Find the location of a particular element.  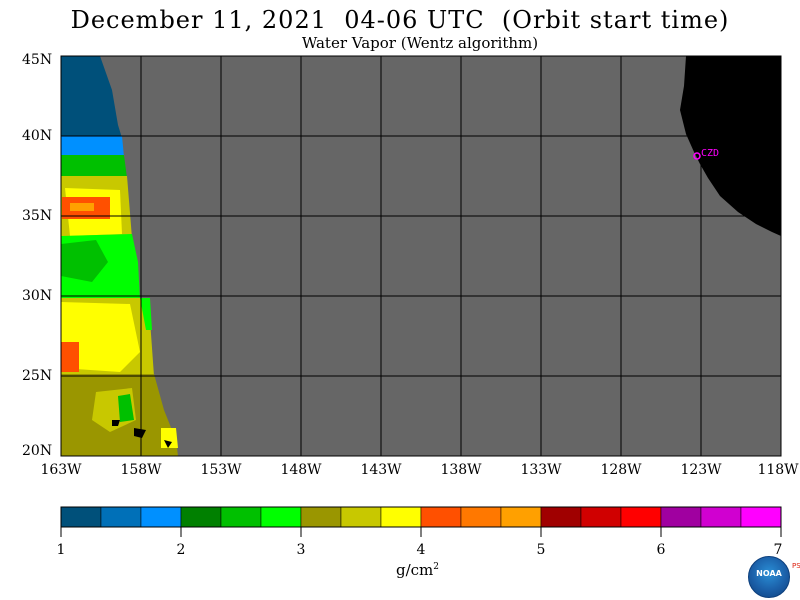

colorbar-tick-label: 6 is located at coordinates (661, 550).